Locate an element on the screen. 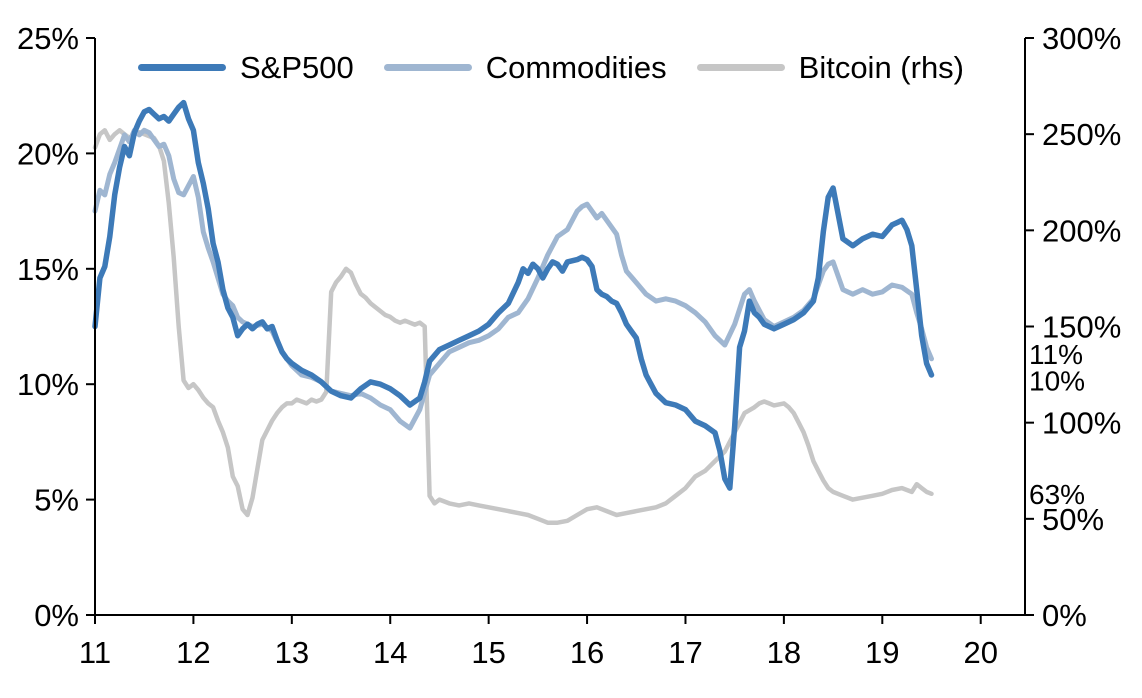 This screenshot has height=698, width=1142. svg-text: 15% is located at coordinates (48, 269).